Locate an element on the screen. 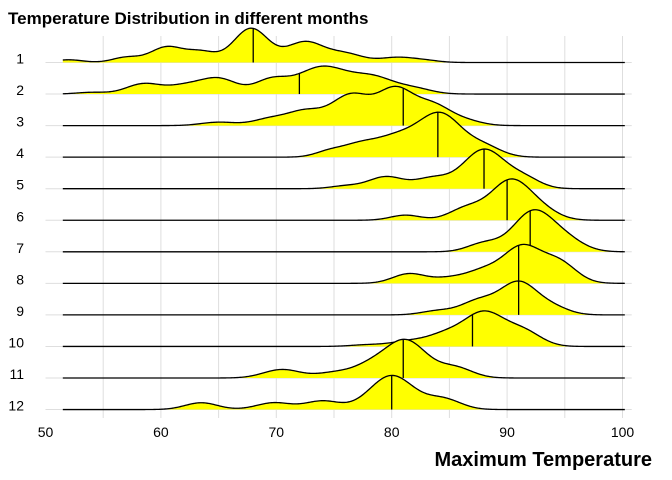 The width and height of the screenshot is (672, 480). y-tick-label: 12 is located at coordinates (16, 406).